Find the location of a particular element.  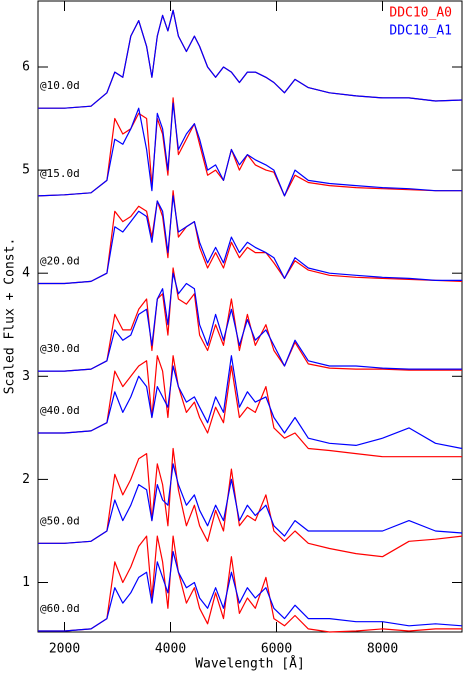

x-tick-label: 6000 is located at coordinates (276, 649).